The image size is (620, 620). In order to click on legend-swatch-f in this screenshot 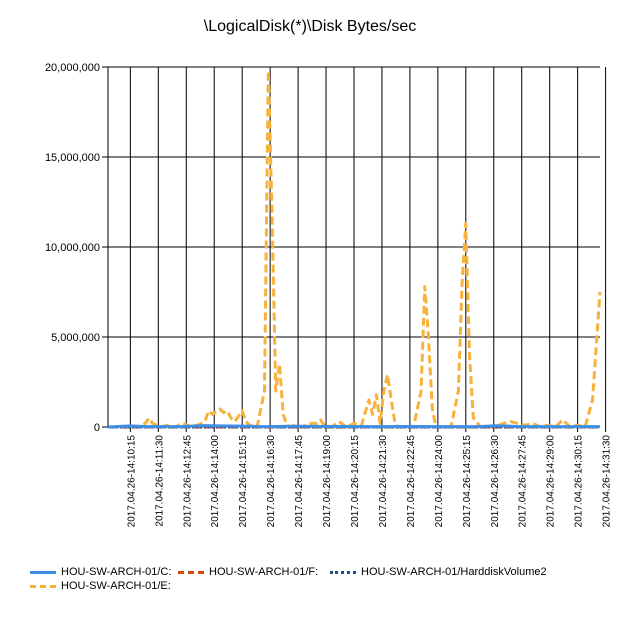, I will do `click(191, 572)`.